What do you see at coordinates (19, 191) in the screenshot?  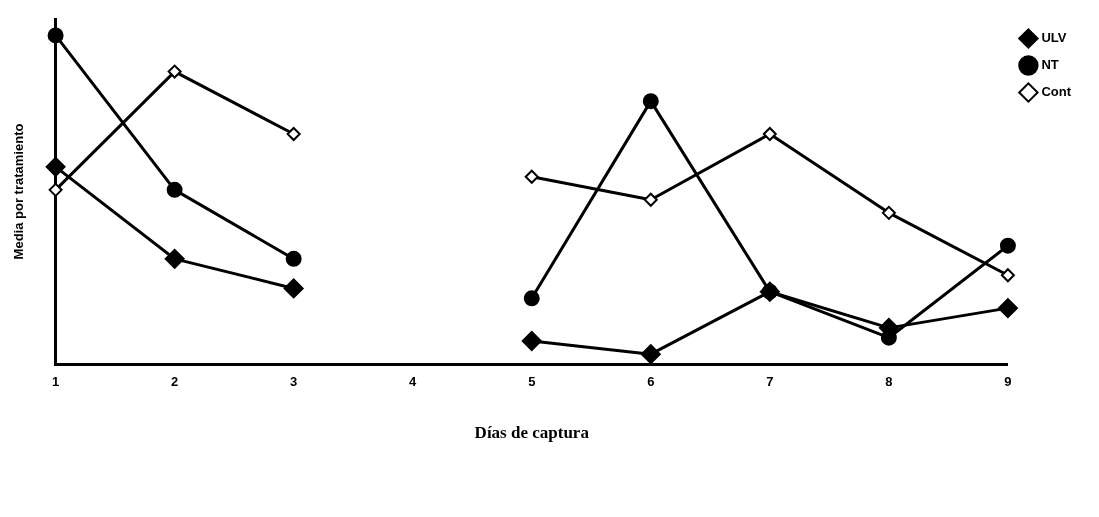 I see `y-axis-title: Media por tratamiento` at bounding box center [19, 191].